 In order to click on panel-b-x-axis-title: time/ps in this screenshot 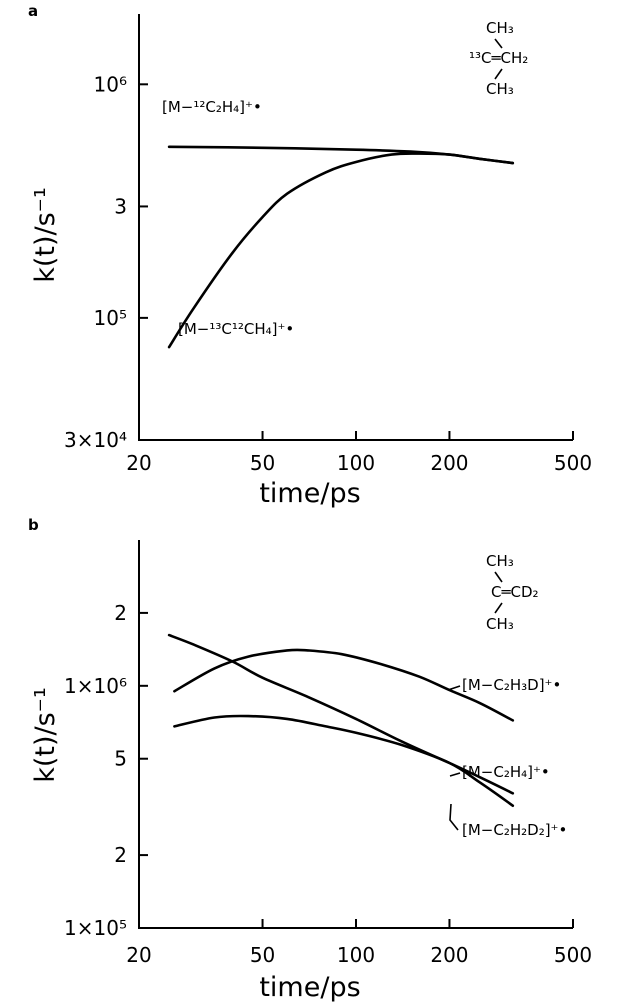, I will do `click(309, 987)`.